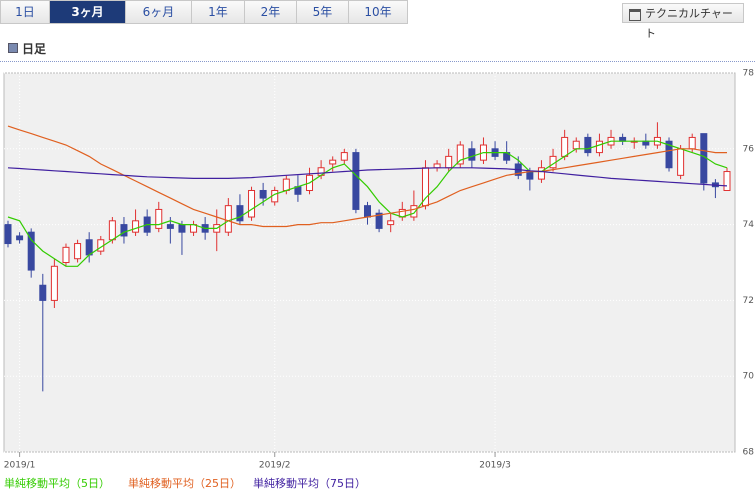 The width and height of the screenshot is (755, 493). Describe the element at coordinates (159, 12) in the screenshot. I see `period-tab: 6ヶ月` at that location.